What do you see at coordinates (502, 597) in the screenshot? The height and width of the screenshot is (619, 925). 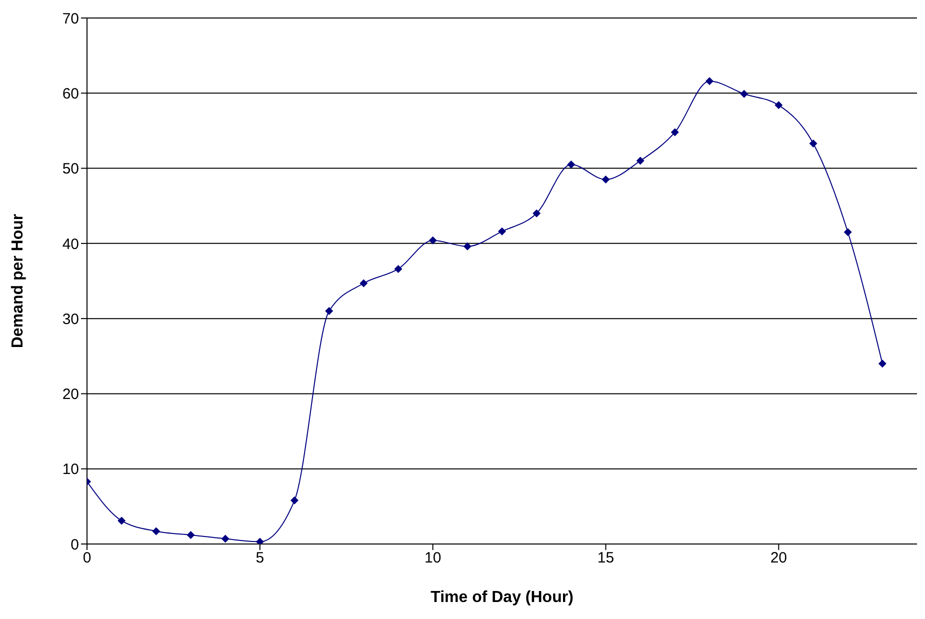 I see `x-axis-title: Time of Day (Hour)` at bounding box center [502, 597].